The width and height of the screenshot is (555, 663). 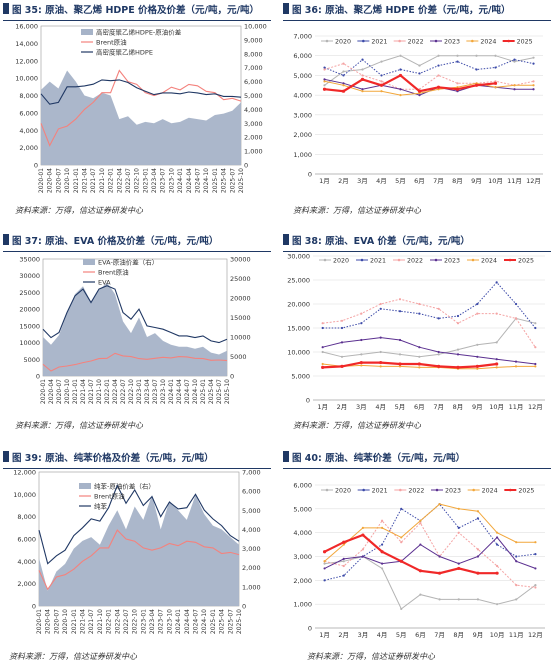 I want to click on x-axis-date-label: 2024-07, so click(x=198, y=180).